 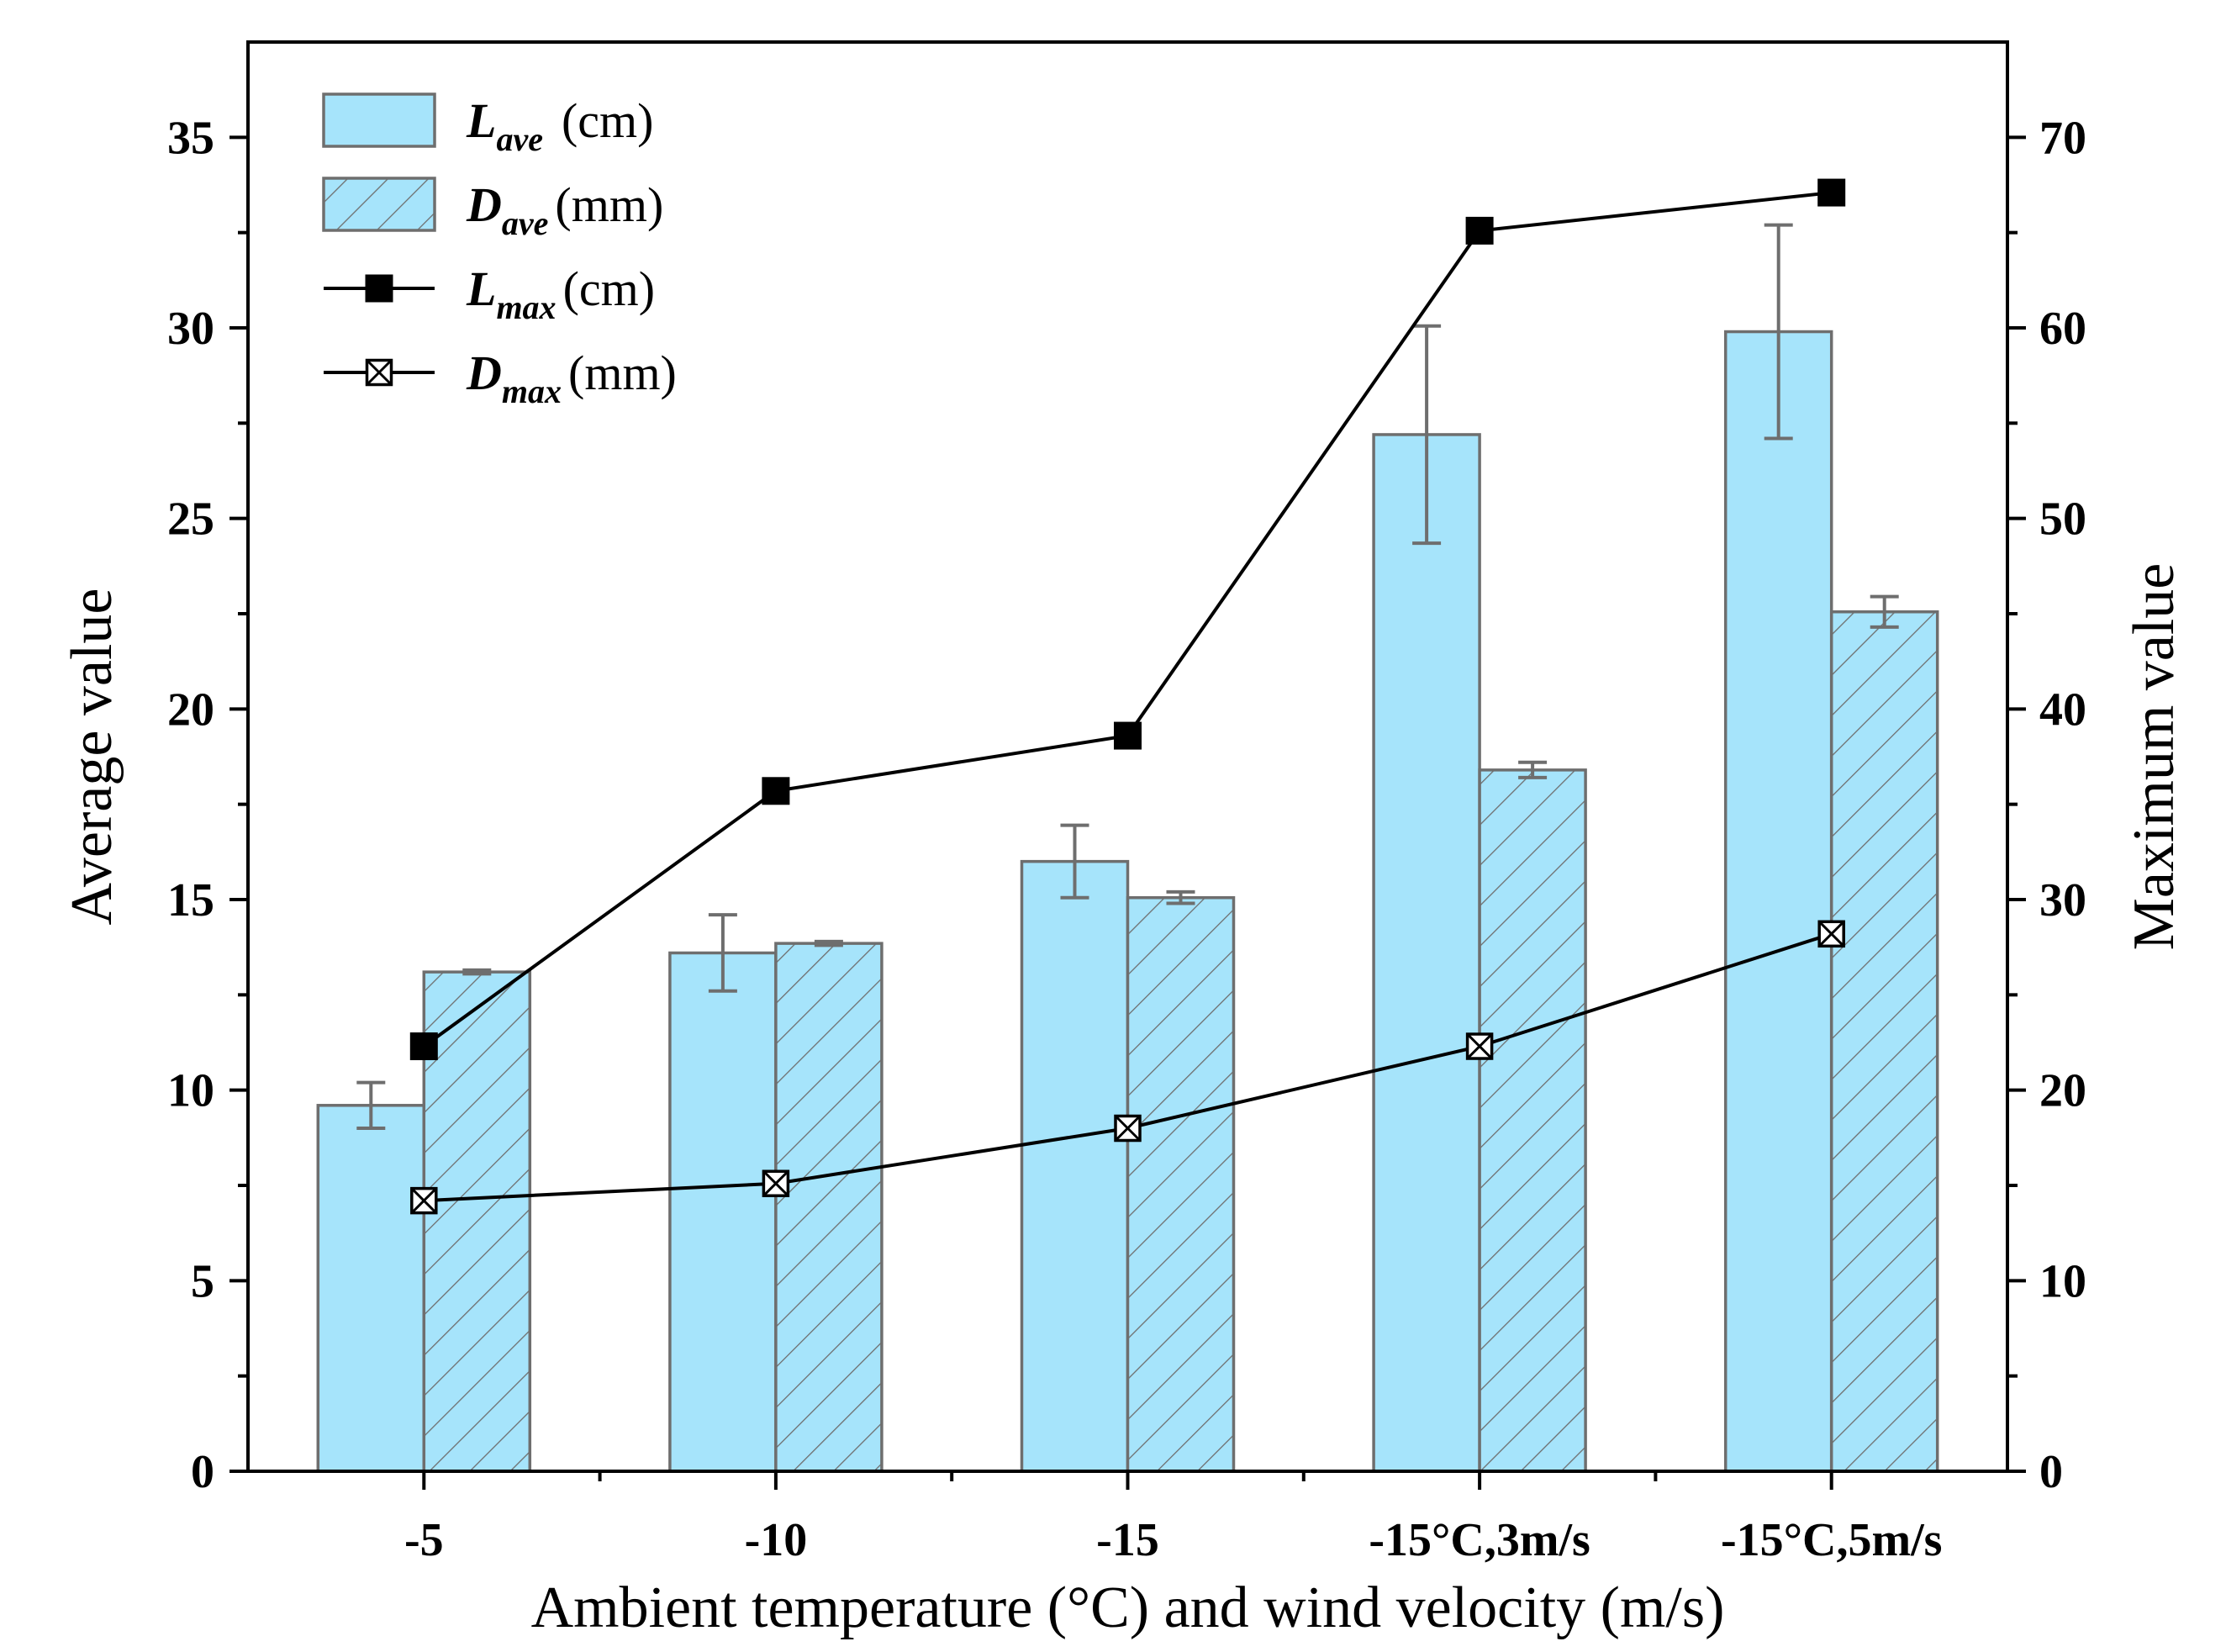 What do you see at coordinates (379, 204) in the screenshot?
I see `legend-swatch-D_ave` at bounding box center [379, 204].